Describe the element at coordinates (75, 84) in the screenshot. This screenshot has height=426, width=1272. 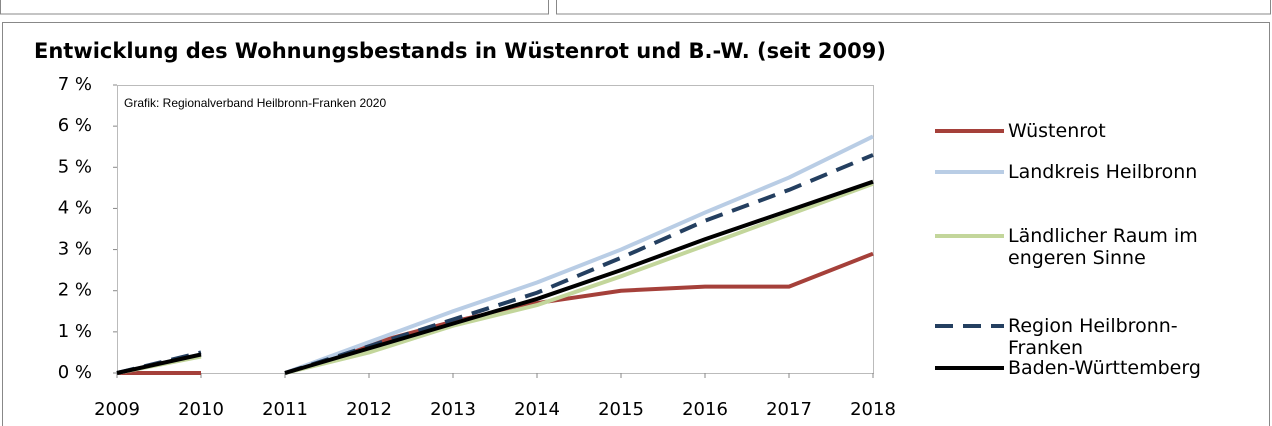
I see `y-tick-label: 7 %` at that location.